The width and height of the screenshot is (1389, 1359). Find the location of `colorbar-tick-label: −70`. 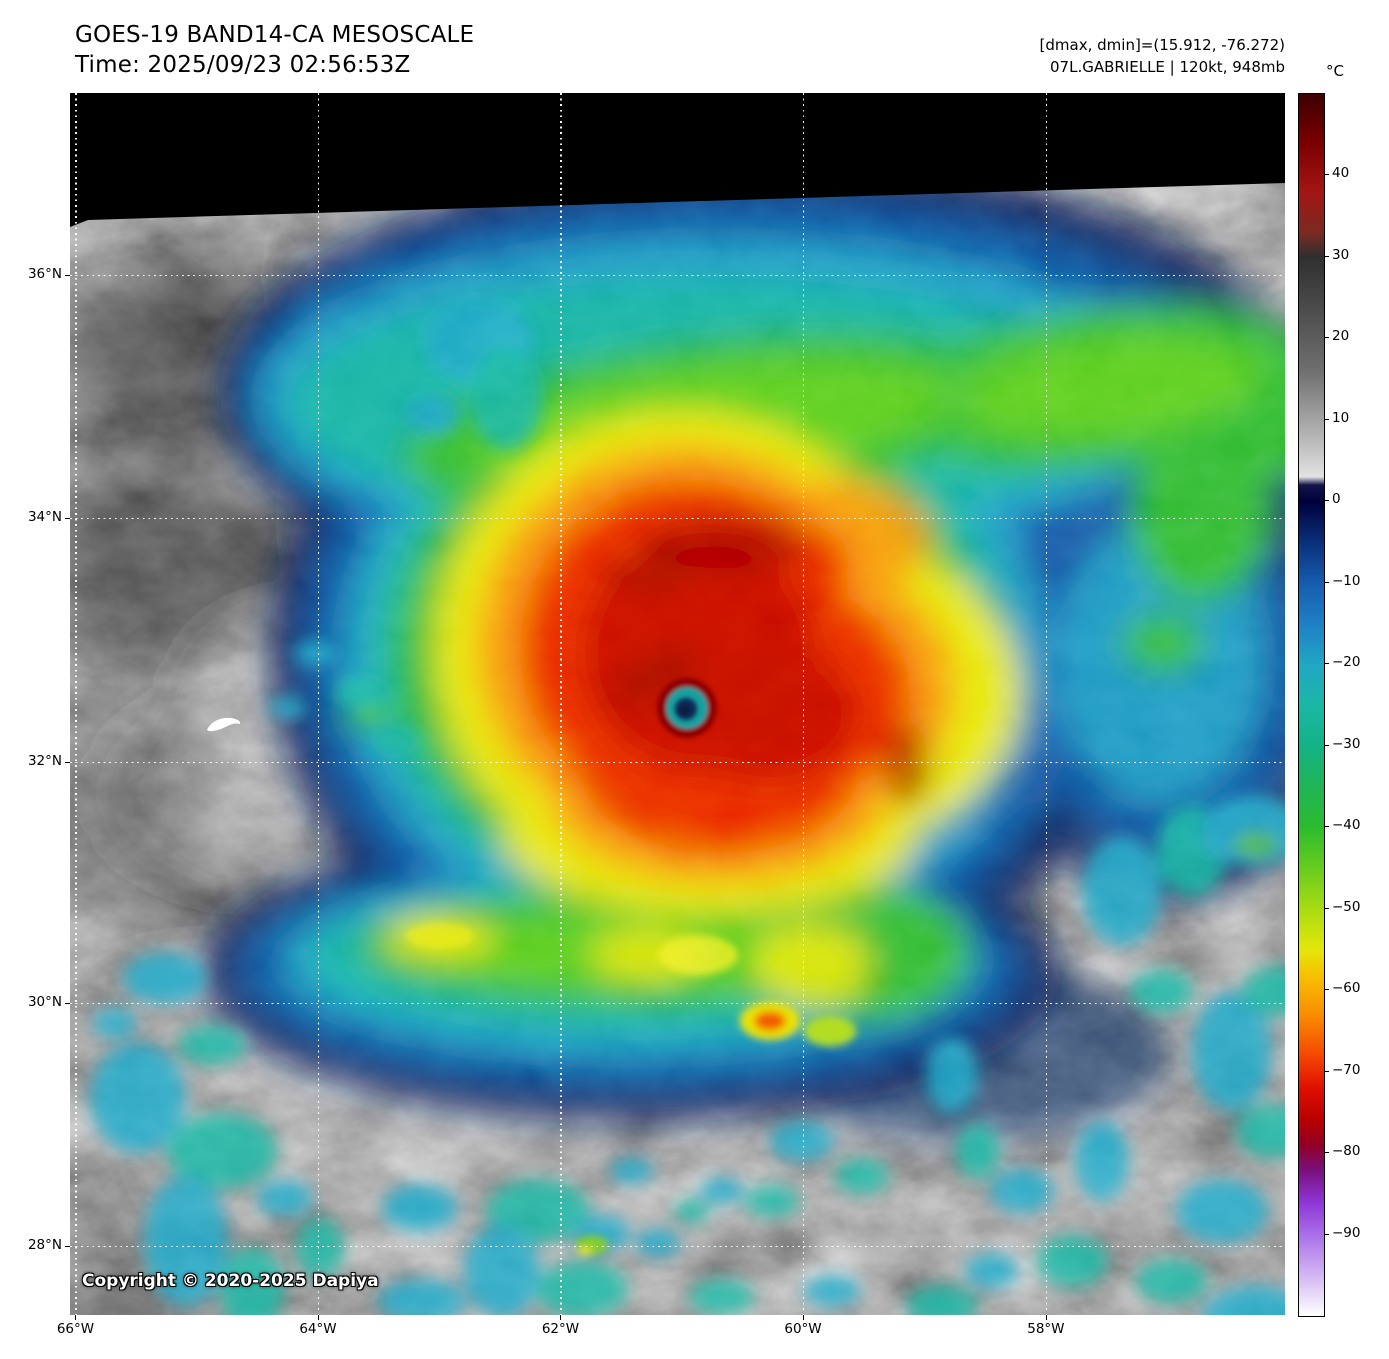

colorbar-tick-label: −70 is located at coordinates (1346, 1069).